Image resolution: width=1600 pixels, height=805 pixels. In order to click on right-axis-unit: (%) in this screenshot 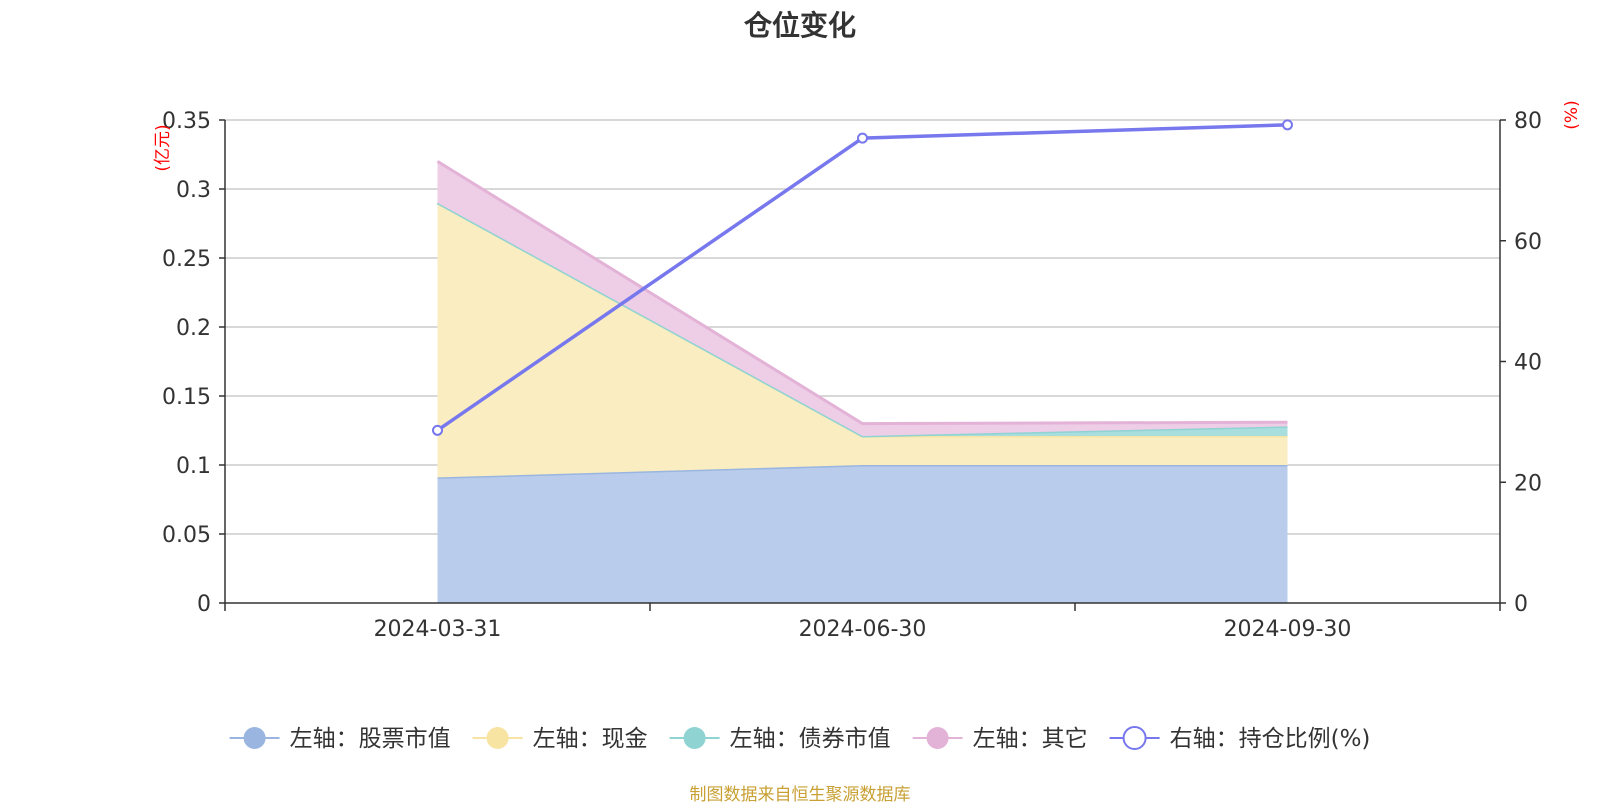, I will do `click(1572, 114)`.